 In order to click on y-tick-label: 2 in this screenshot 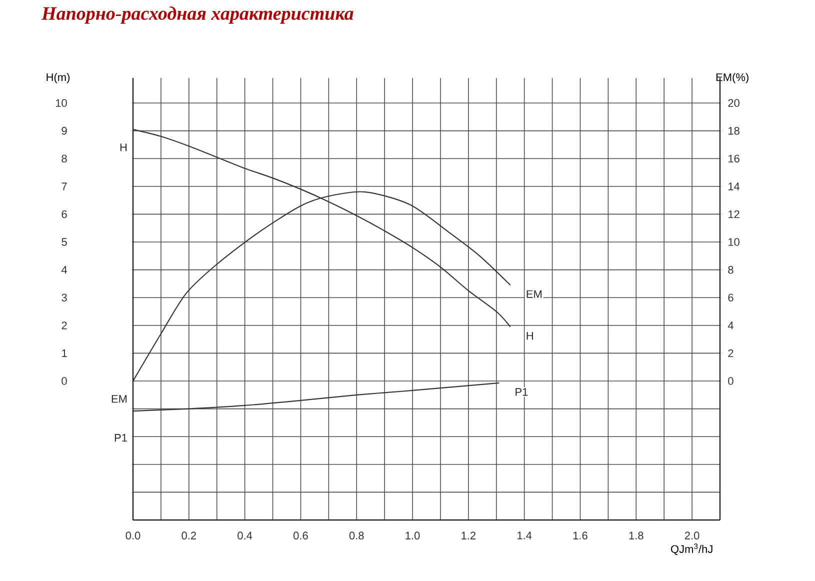, I will do `click(64, 326)`.